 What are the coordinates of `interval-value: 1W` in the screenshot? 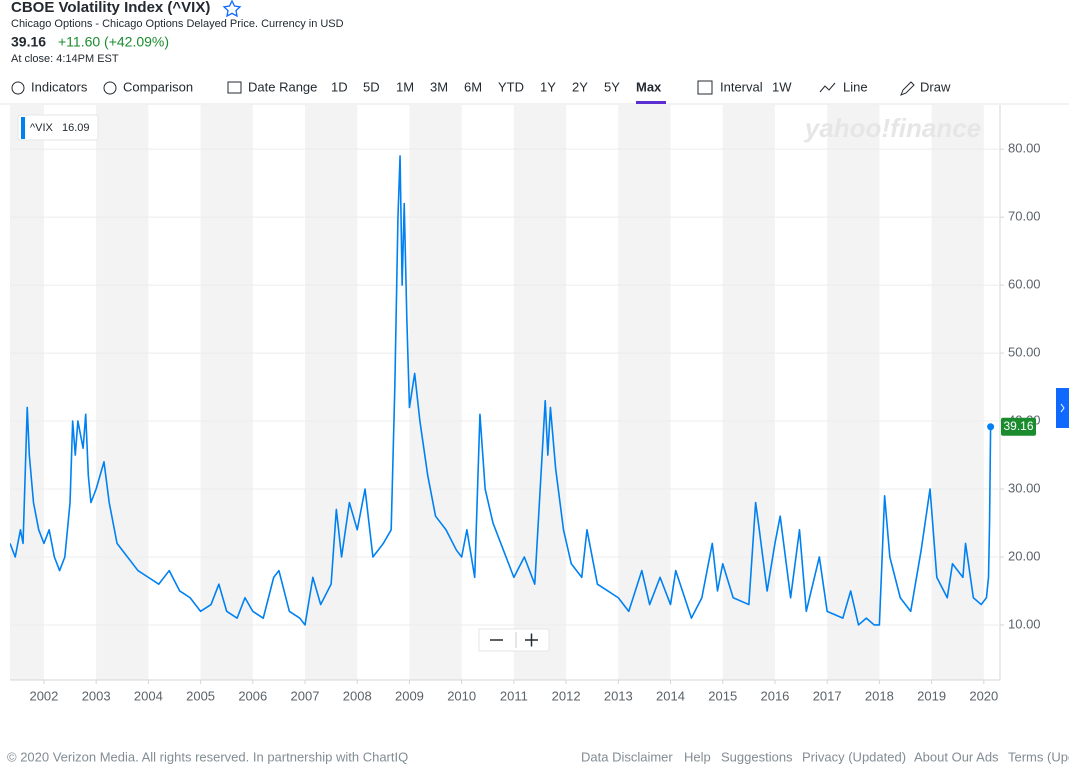 It's located at (782, 86).